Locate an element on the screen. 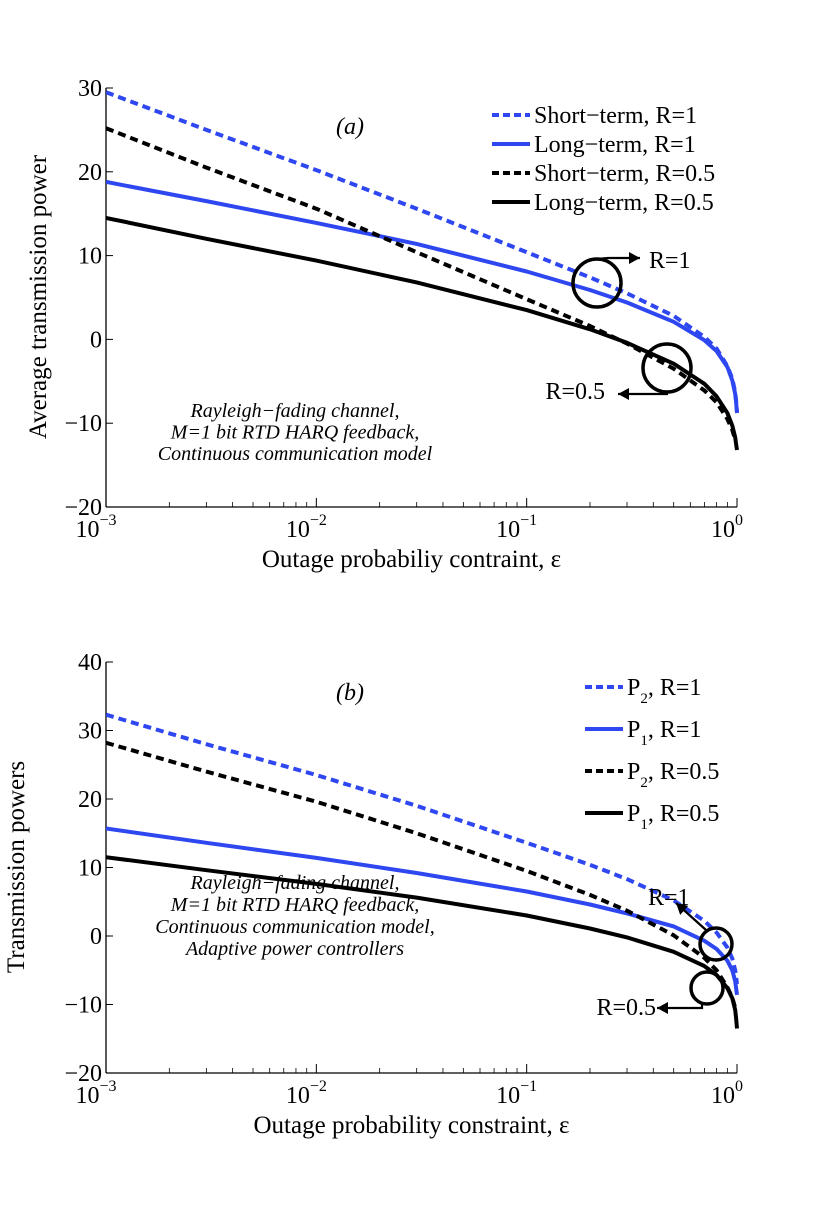  legend-label: Long−term, R=0.5 is located at coordinates (624, 203).